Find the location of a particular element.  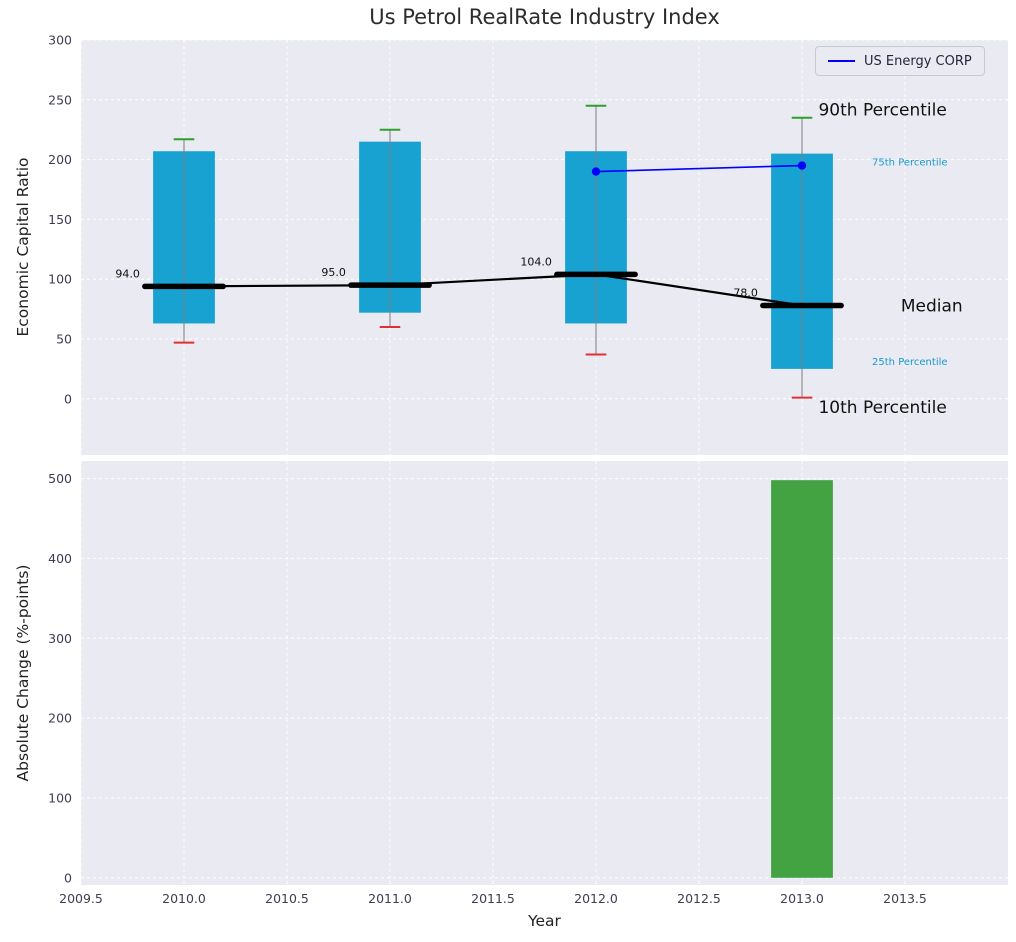

legend-line-sample is located at coordinates (841, 61).